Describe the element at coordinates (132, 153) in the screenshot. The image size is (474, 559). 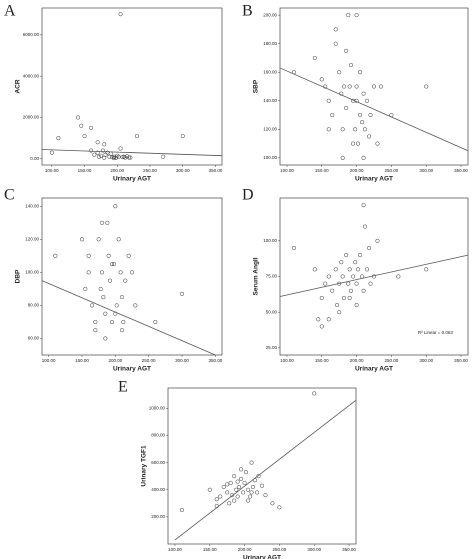
I see `fit-line` at that location.